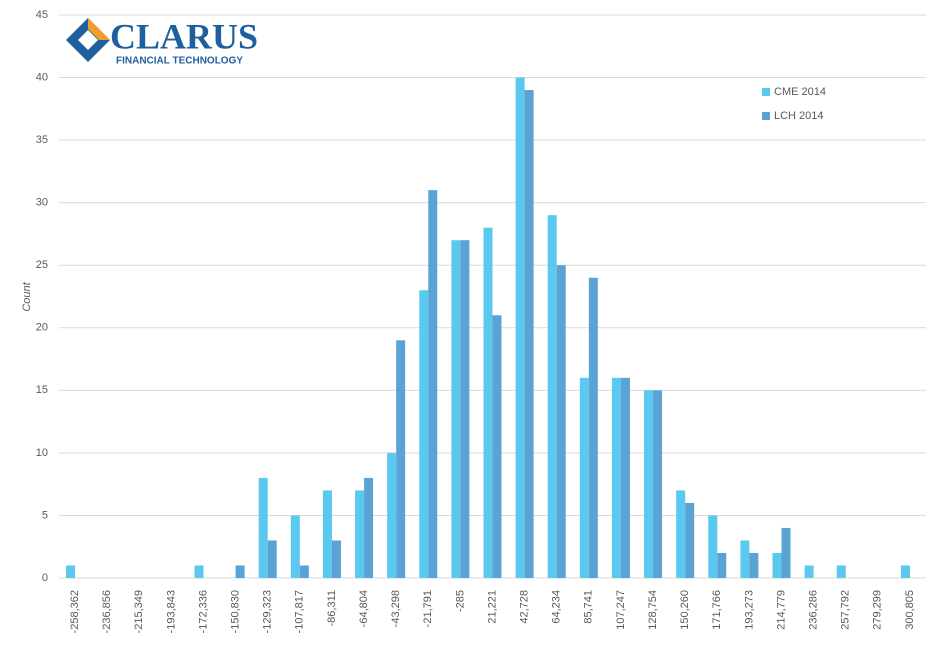  What do you see at coordinates (75, 611) in the screenshot?
I see `x-tick-label: -258,362` at bounding box center [75, 611].